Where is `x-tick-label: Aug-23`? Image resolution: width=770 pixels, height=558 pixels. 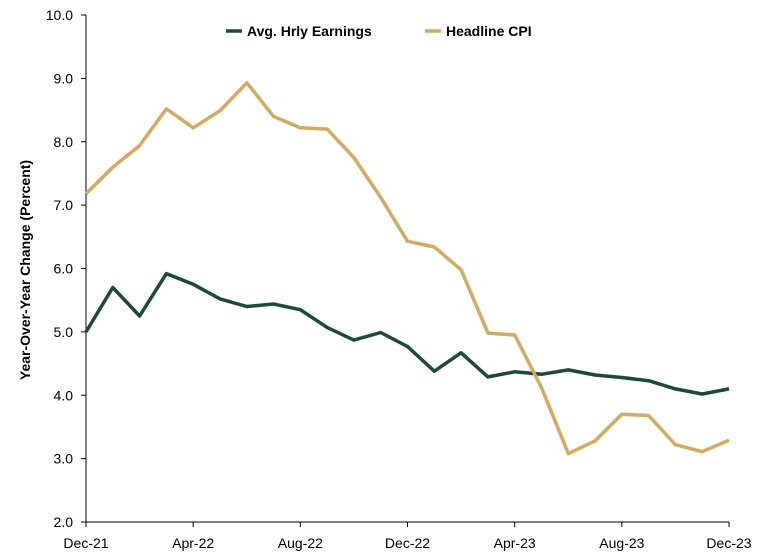 x-tick-label: Aug-23 is located at coordinates (621, 543).